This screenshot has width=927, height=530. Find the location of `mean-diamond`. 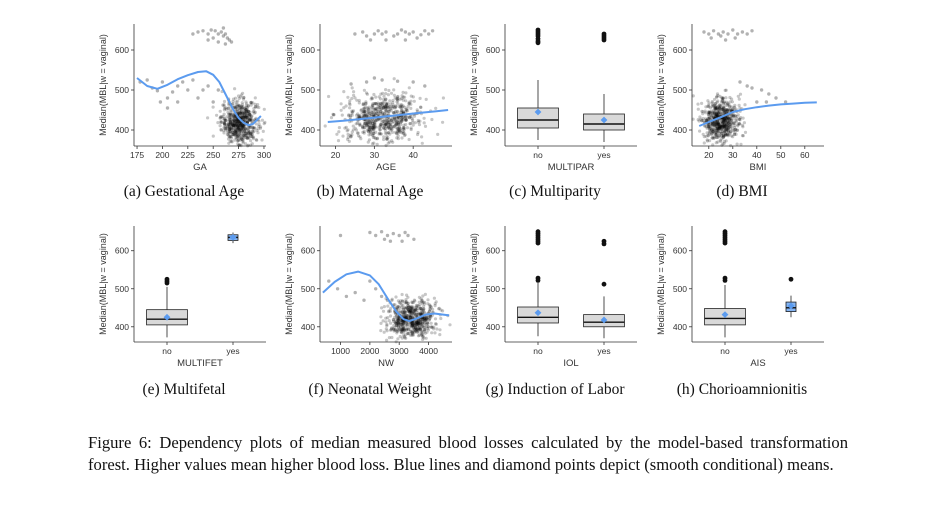

mean-diamond is located at coordinates (725, 315).